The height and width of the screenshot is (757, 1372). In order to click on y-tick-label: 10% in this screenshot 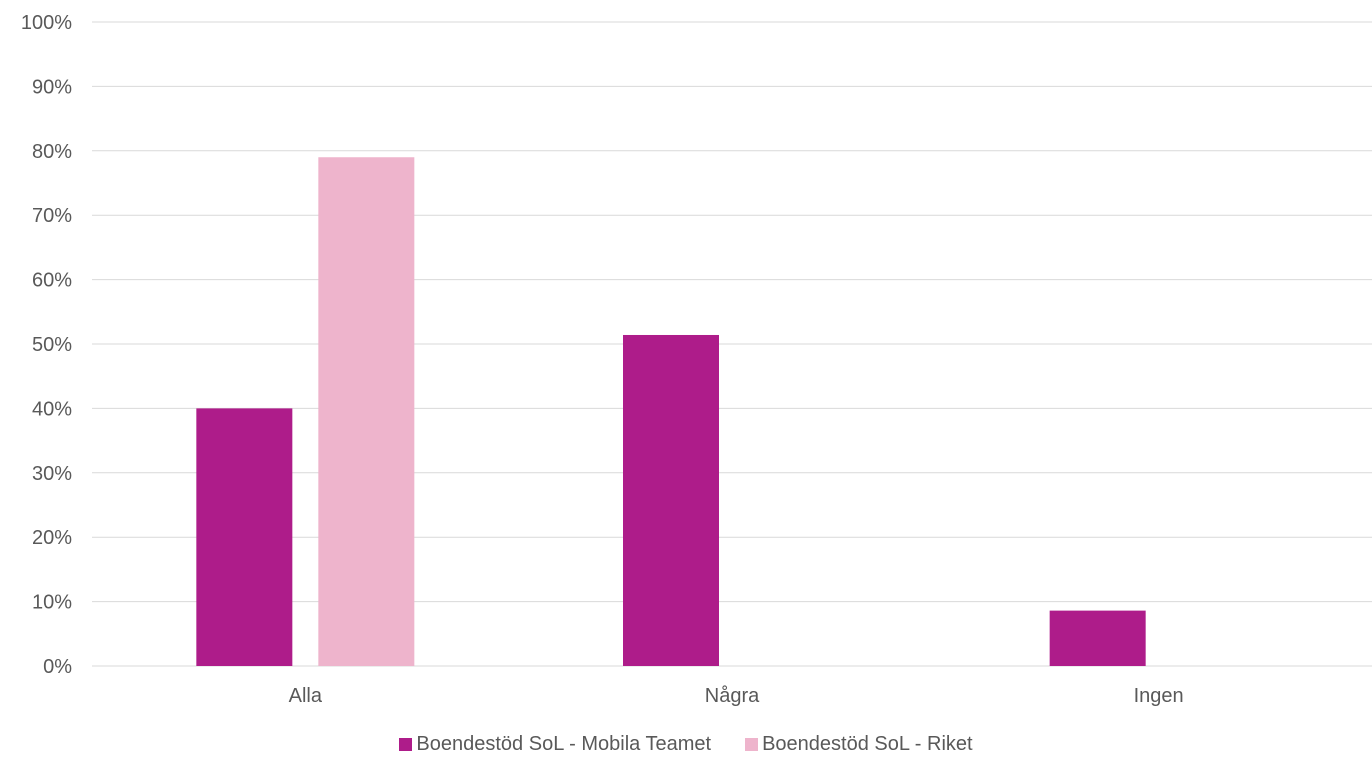, I will do `click(52, 603)`.